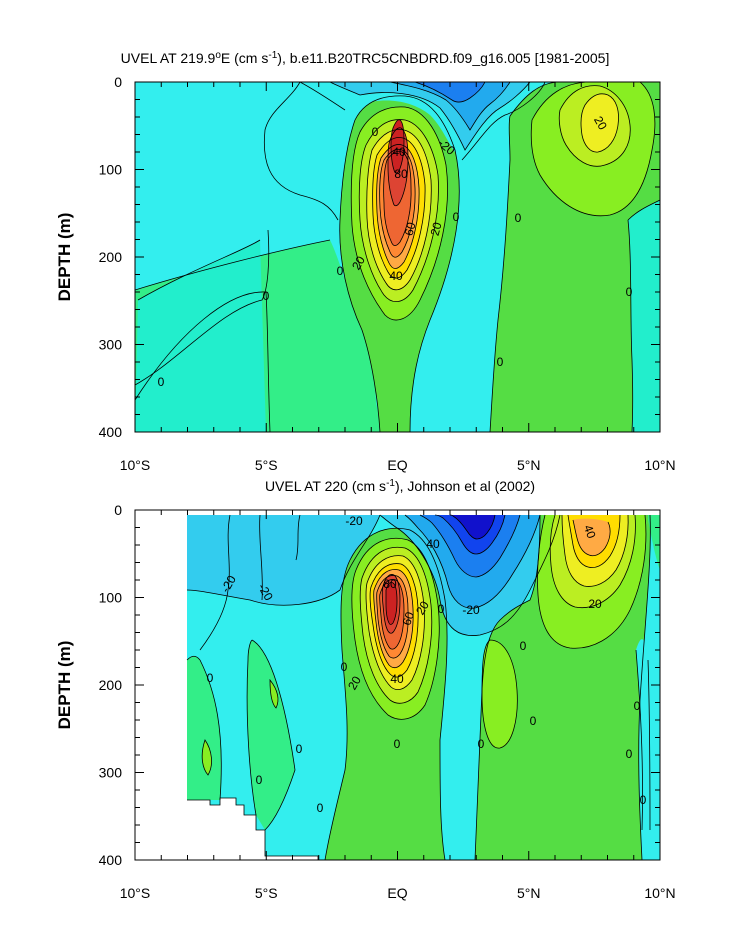 The width and height of the screenshot is (733, 945). What do you see at coordinates (111, 345) in the screenshot?
I see `y-tick-label: 300` at bounding box center [111, 345].